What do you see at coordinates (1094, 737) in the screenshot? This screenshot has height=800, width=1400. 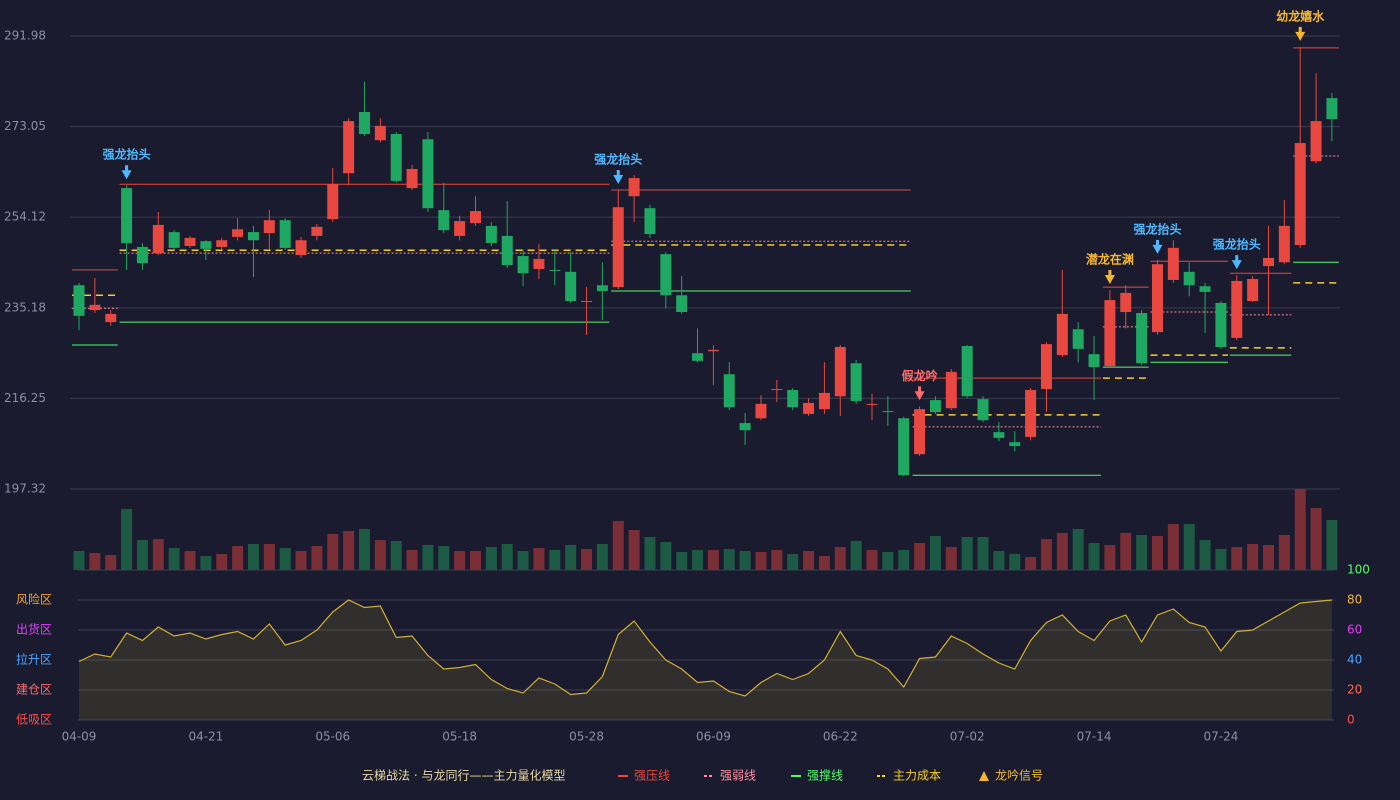 I see `x-tick-label: 07-14` at bounding box center [1094, 737].